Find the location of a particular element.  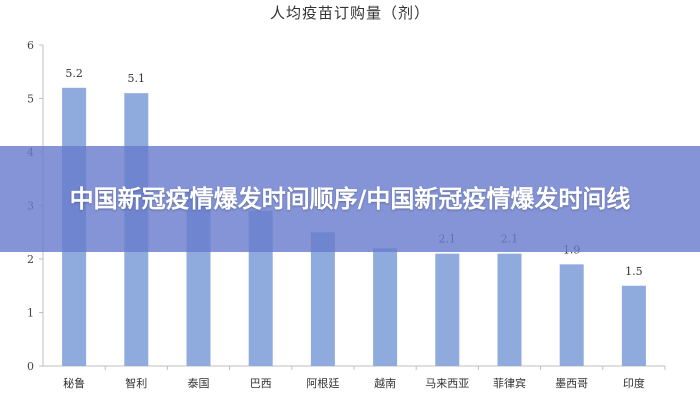

x-tick-label: 印度 is located at coordinates (634, 383).